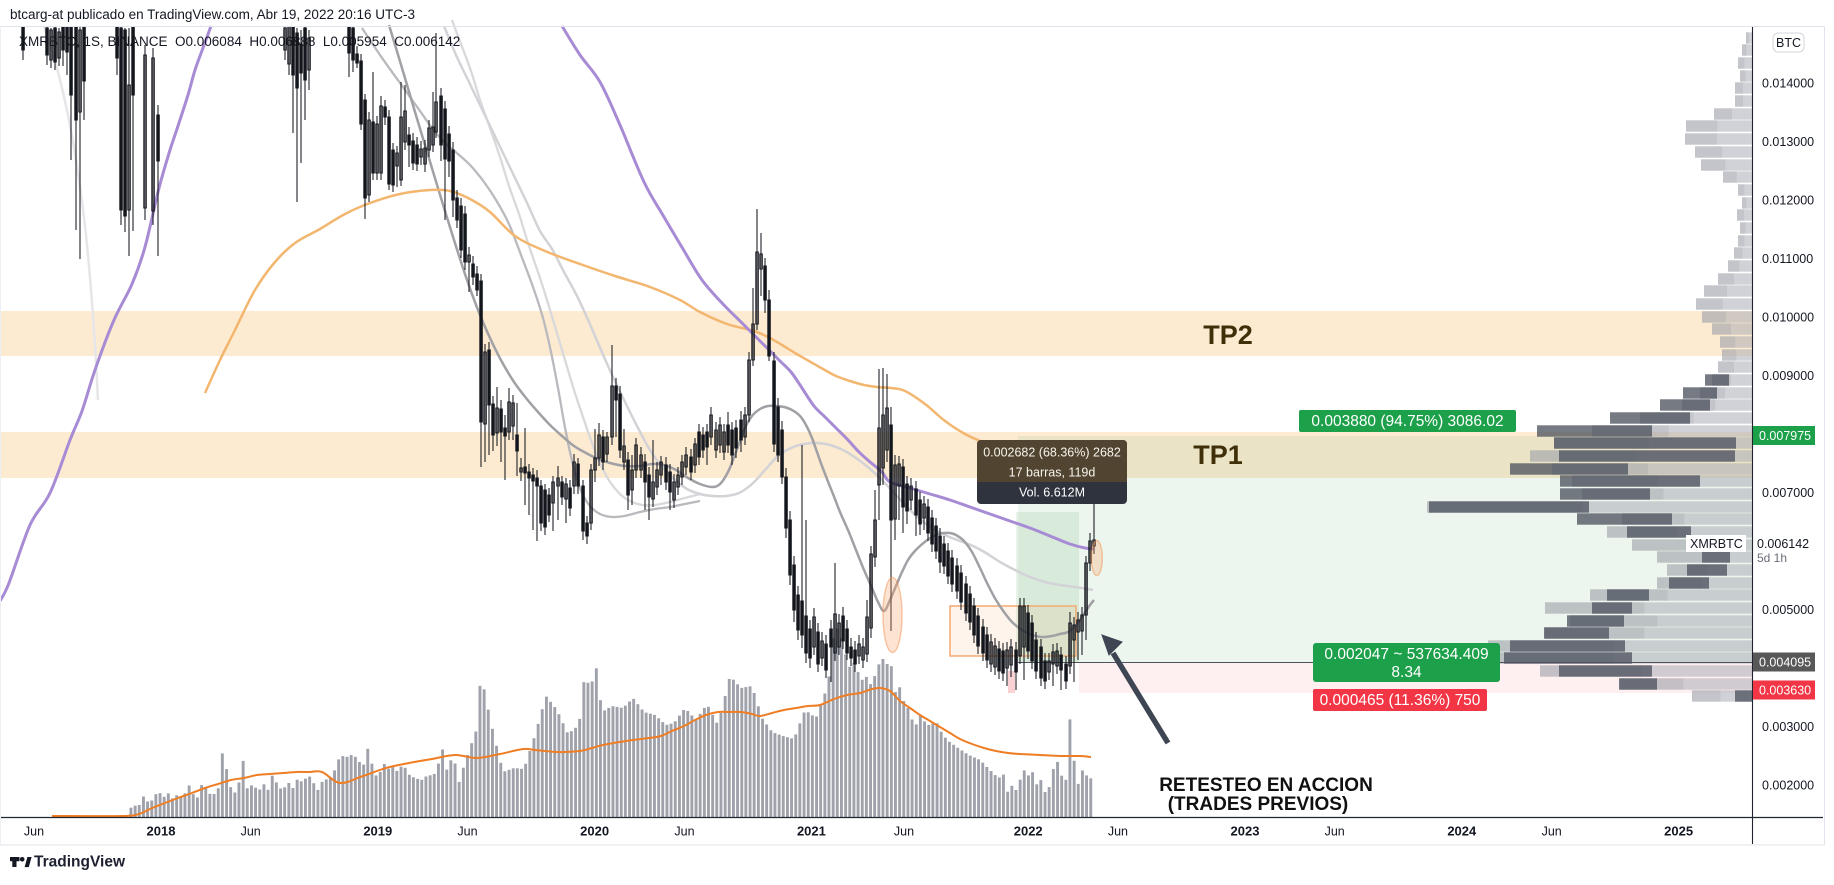 The height and width of the screenshot is (885, 1834). I want to click on svg-text: 2025, so click(1678, 831).